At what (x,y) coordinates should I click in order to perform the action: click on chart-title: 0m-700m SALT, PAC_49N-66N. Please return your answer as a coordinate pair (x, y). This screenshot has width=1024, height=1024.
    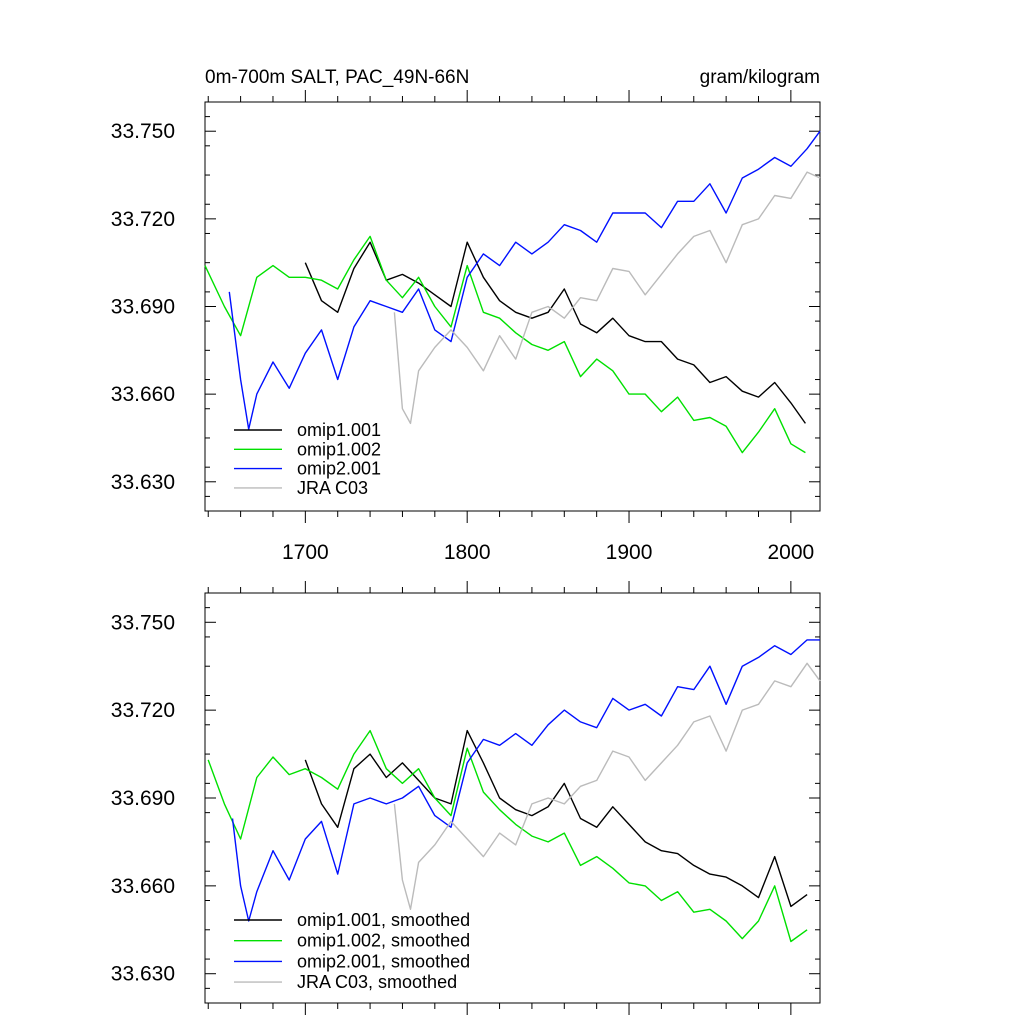
    Looking at the image, I should click on (337, 77).